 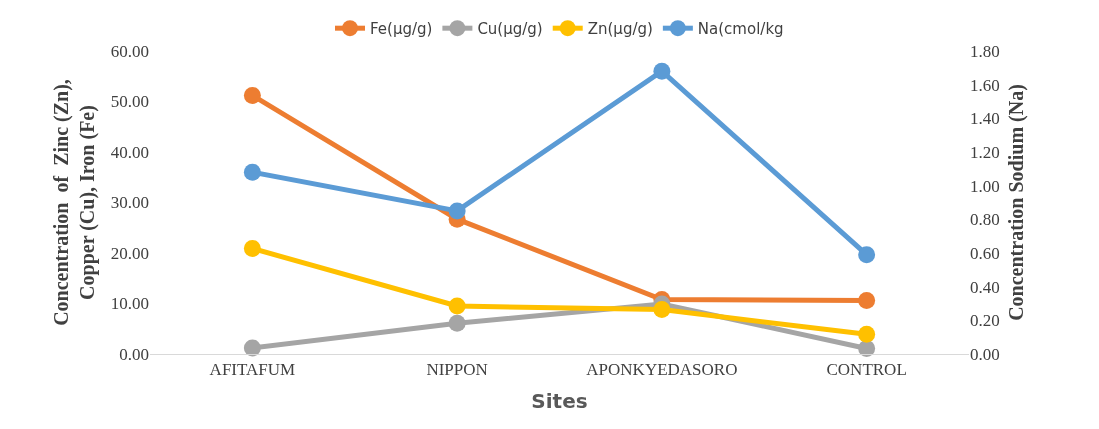 What do you see at coordinates (1017, 202) in the screenshot?
I see `y2-axis-title: Concentration Sodium (Na)` at bounding box center [1017, 202].